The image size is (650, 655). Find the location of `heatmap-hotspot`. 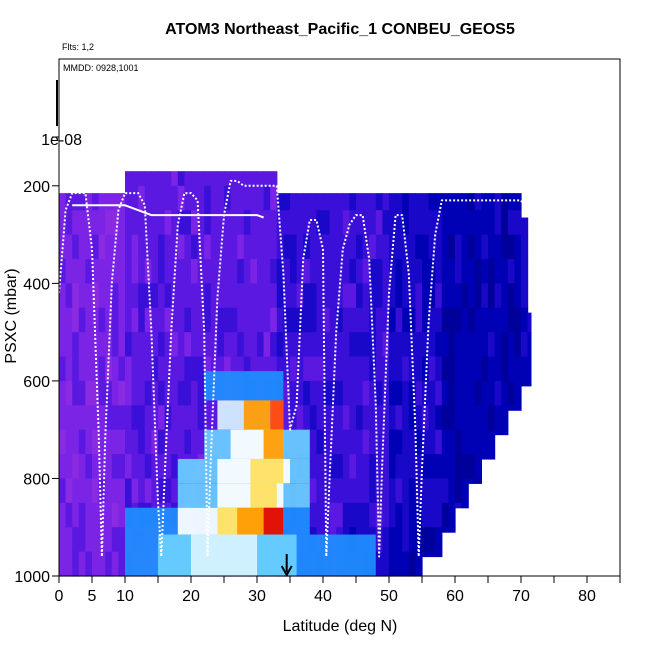

heatmap-hotspot is located at coordinates (267, 471).